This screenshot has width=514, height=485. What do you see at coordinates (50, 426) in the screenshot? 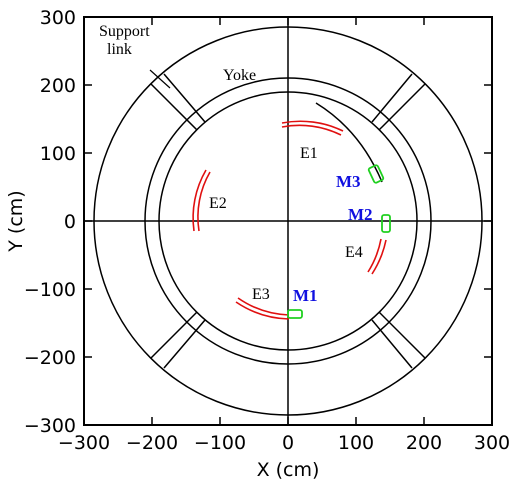
I see `y-tick-label: −300` at bounding box center [50, 426].